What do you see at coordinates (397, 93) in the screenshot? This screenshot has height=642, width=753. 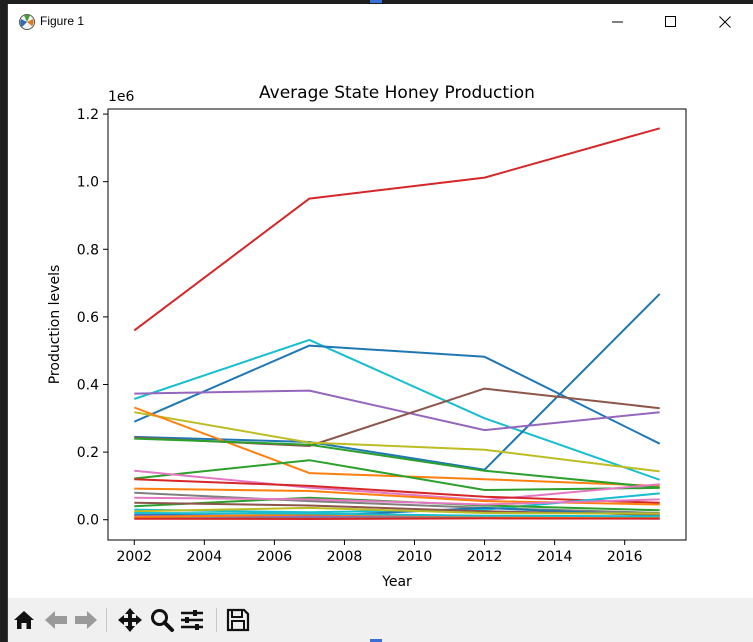 I see `chart-title: Average State Honey Production` at bounding box center [397, 93].